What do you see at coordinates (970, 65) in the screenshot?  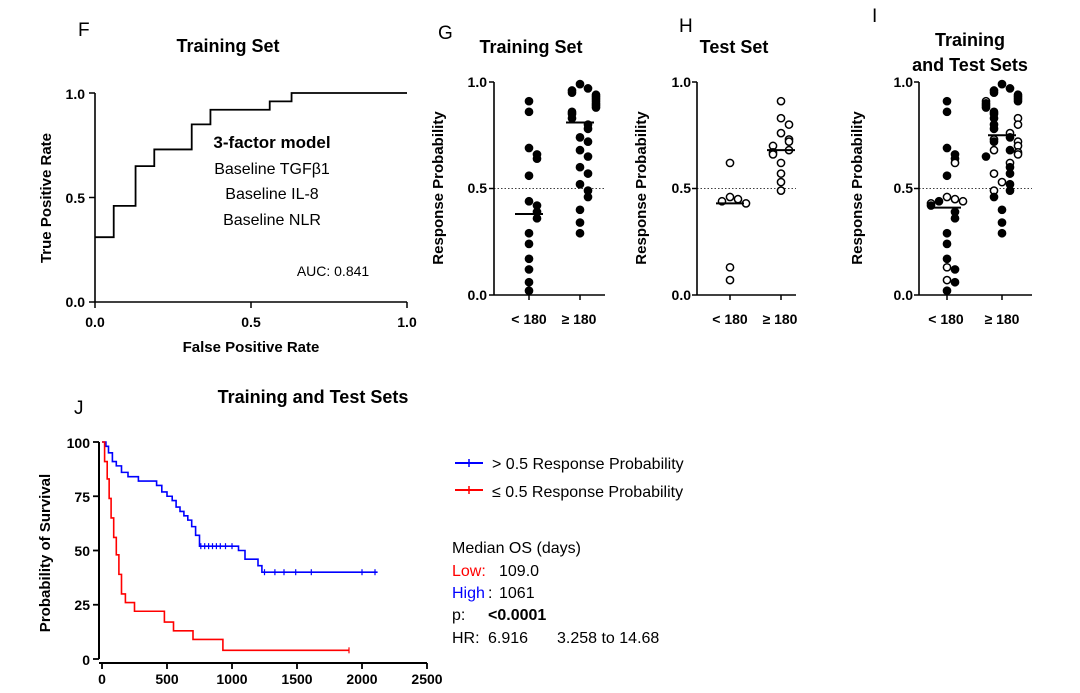 I see `dot-plot-title: and Test Sets` at bounding box center [970, 65].